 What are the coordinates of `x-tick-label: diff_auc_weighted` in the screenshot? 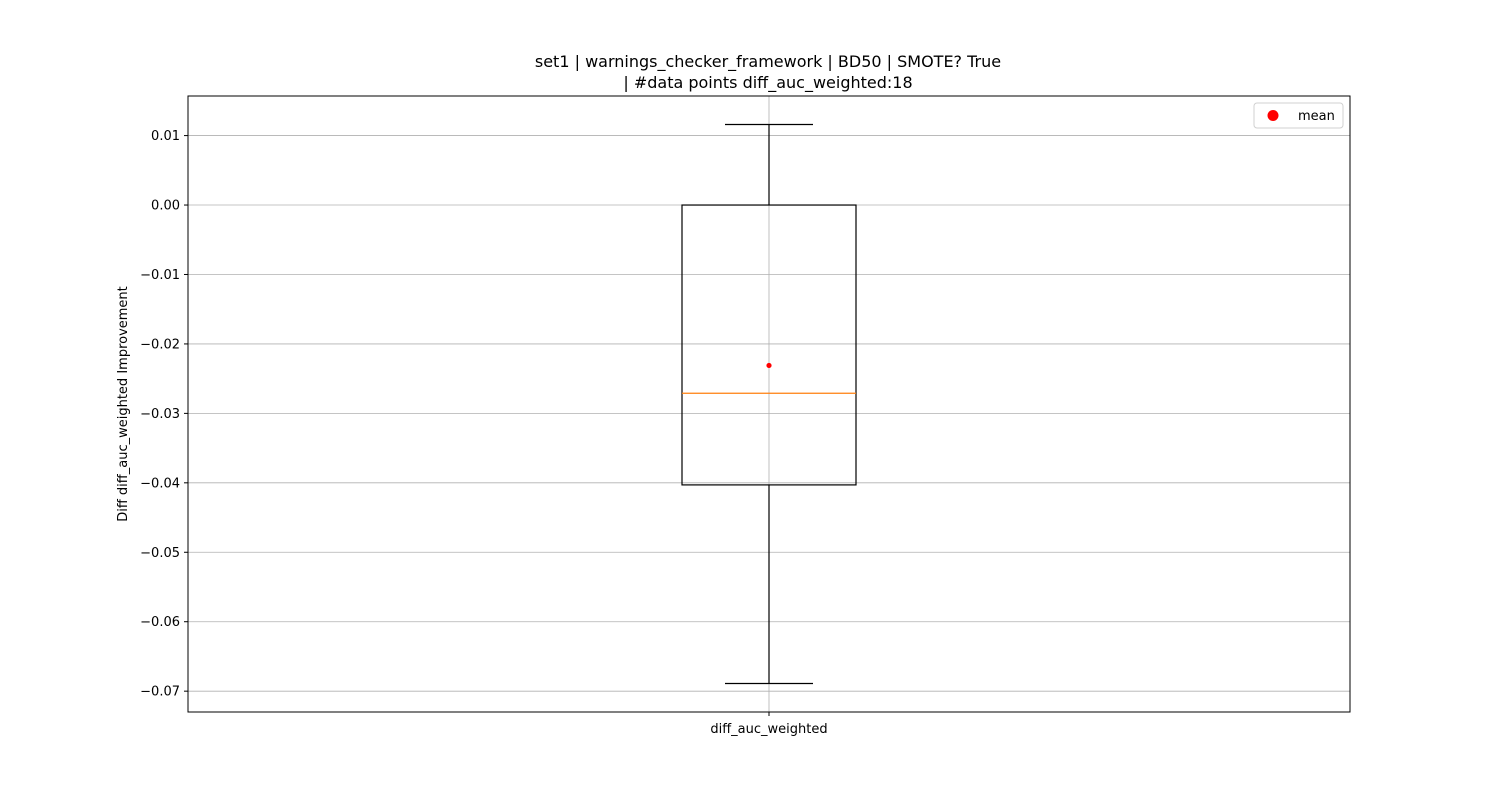 It's located at (768, 729).